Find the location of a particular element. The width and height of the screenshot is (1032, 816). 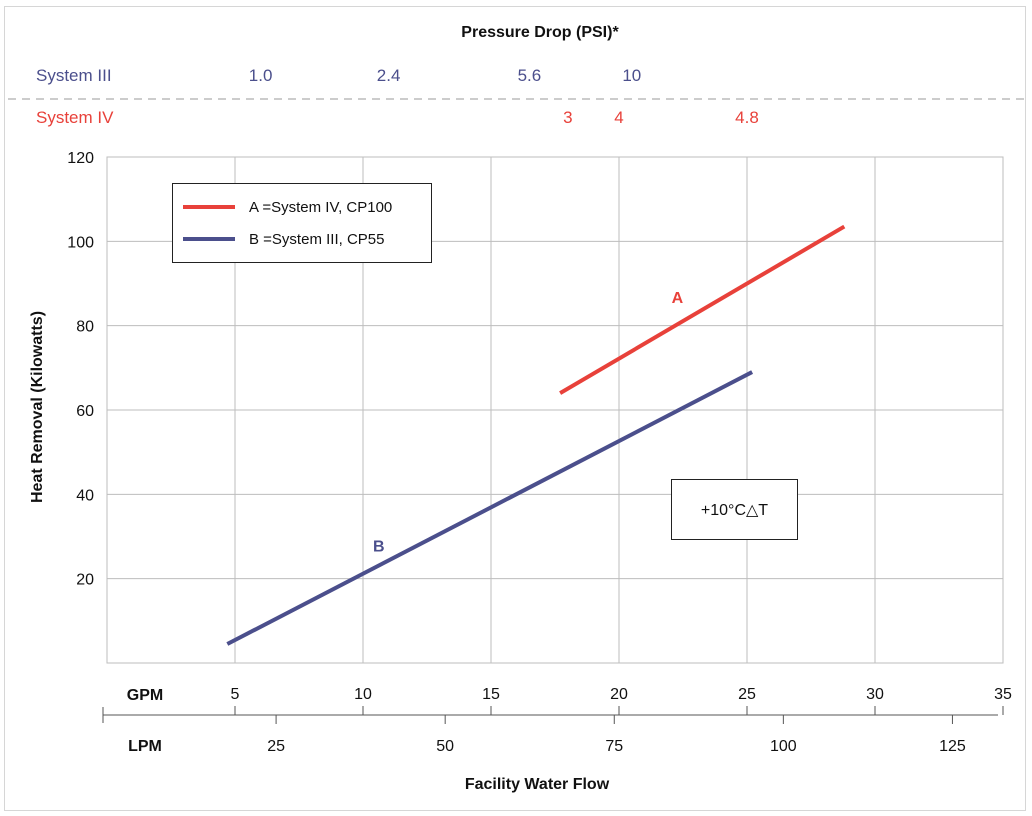

gpm-tick-label-6: 35 is located at coordinates (1003, 694).